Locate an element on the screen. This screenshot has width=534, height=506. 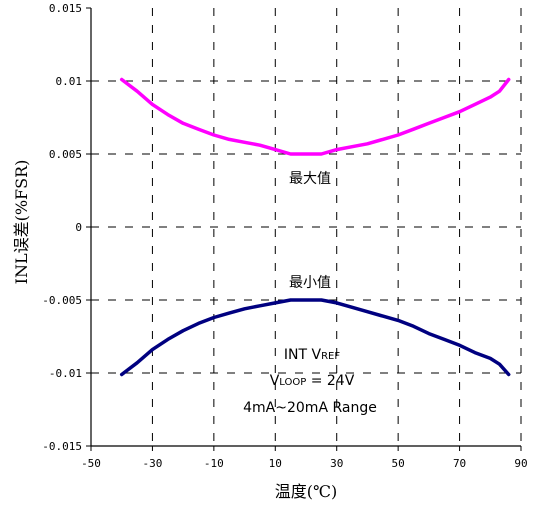
annotation-loop: LOOP is located at coordinates (292, 382).